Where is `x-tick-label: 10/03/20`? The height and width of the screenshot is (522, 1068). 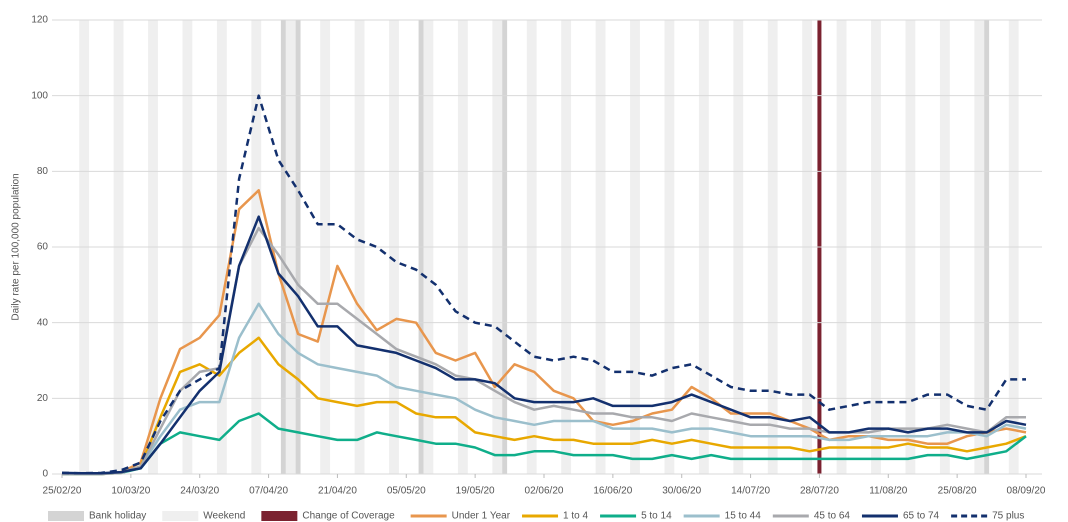
x-tick-label: 10/03/20 is located at coordinates (130, 491).